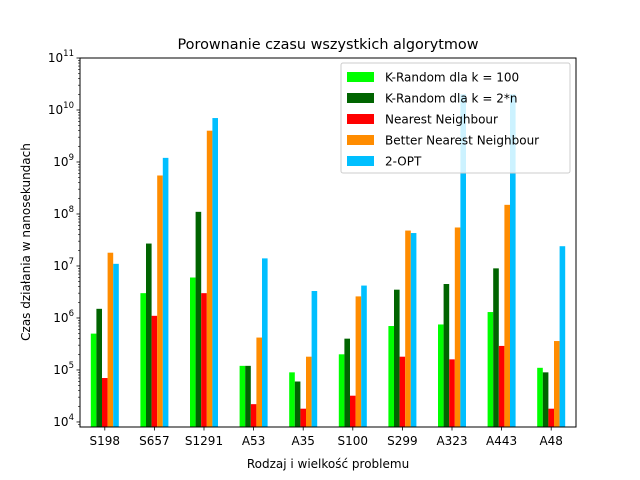  Describe the element at coordinates (64, 239) in the screenshot. I see `y-axis-ticks: 10⁴ 10⁵ 10⁶ 10⁷ 10⁸ 10⁹ 10¹⁰ 10¹¹` at that location.